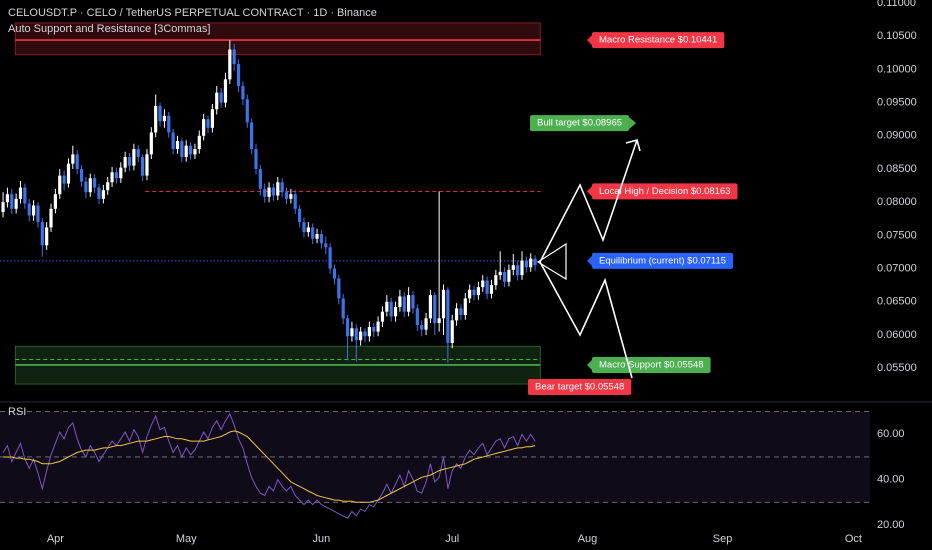  I want to click on x-tick-label: Oct, so click(853, 539).